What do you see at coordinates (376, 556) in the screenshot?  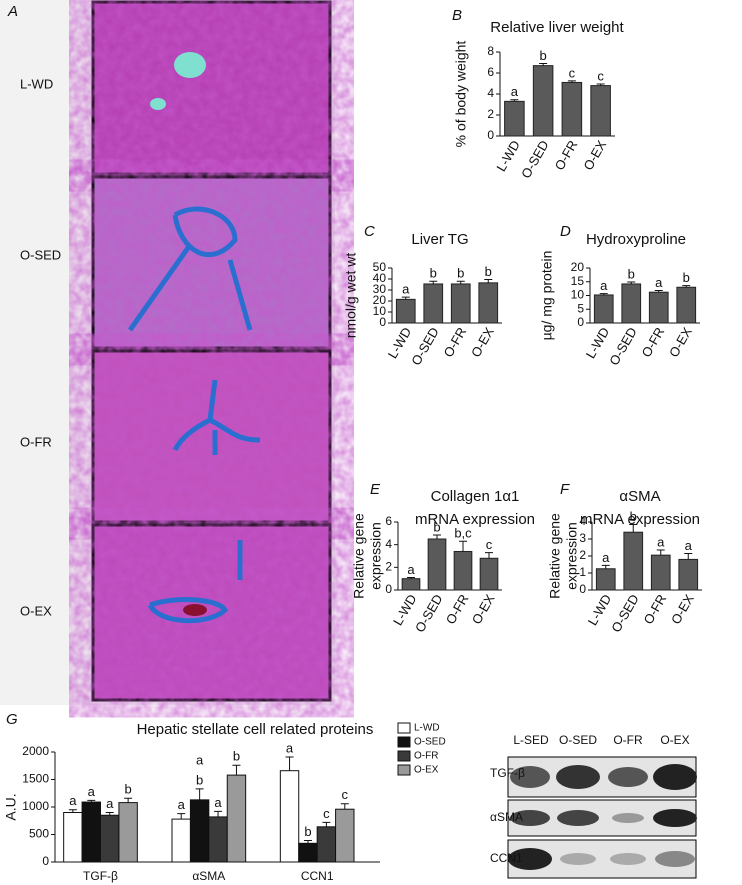 I see `y-axis-label: expression` at bounding box center [376, 556].